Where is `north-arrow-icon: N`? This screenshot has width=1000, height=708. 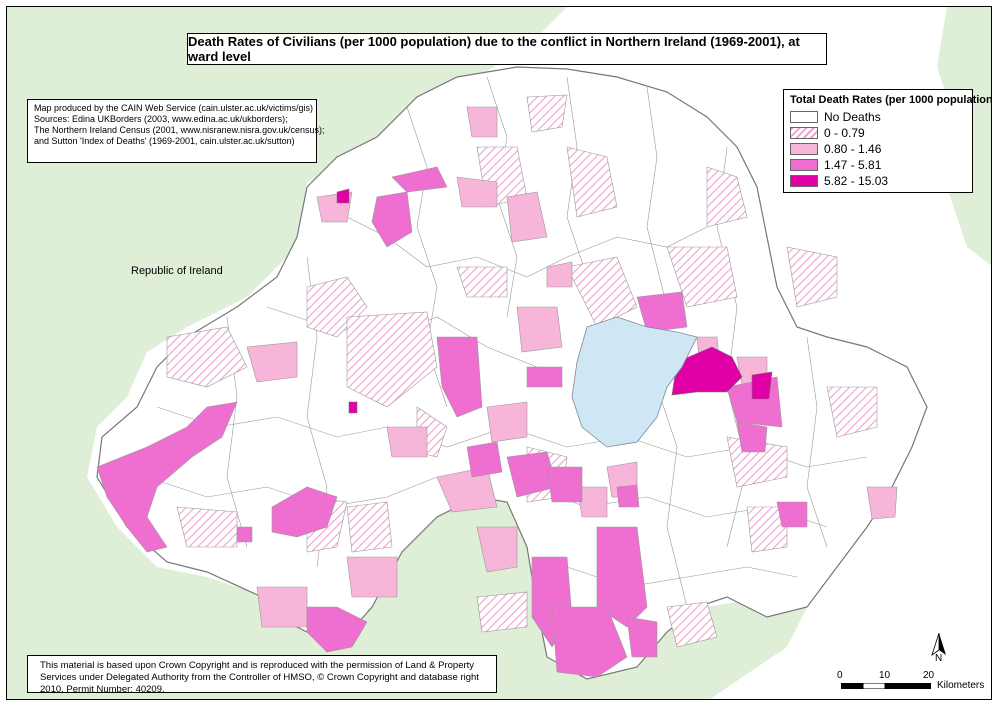
north-arrow-icon: N is located at coordinates (939, 652).